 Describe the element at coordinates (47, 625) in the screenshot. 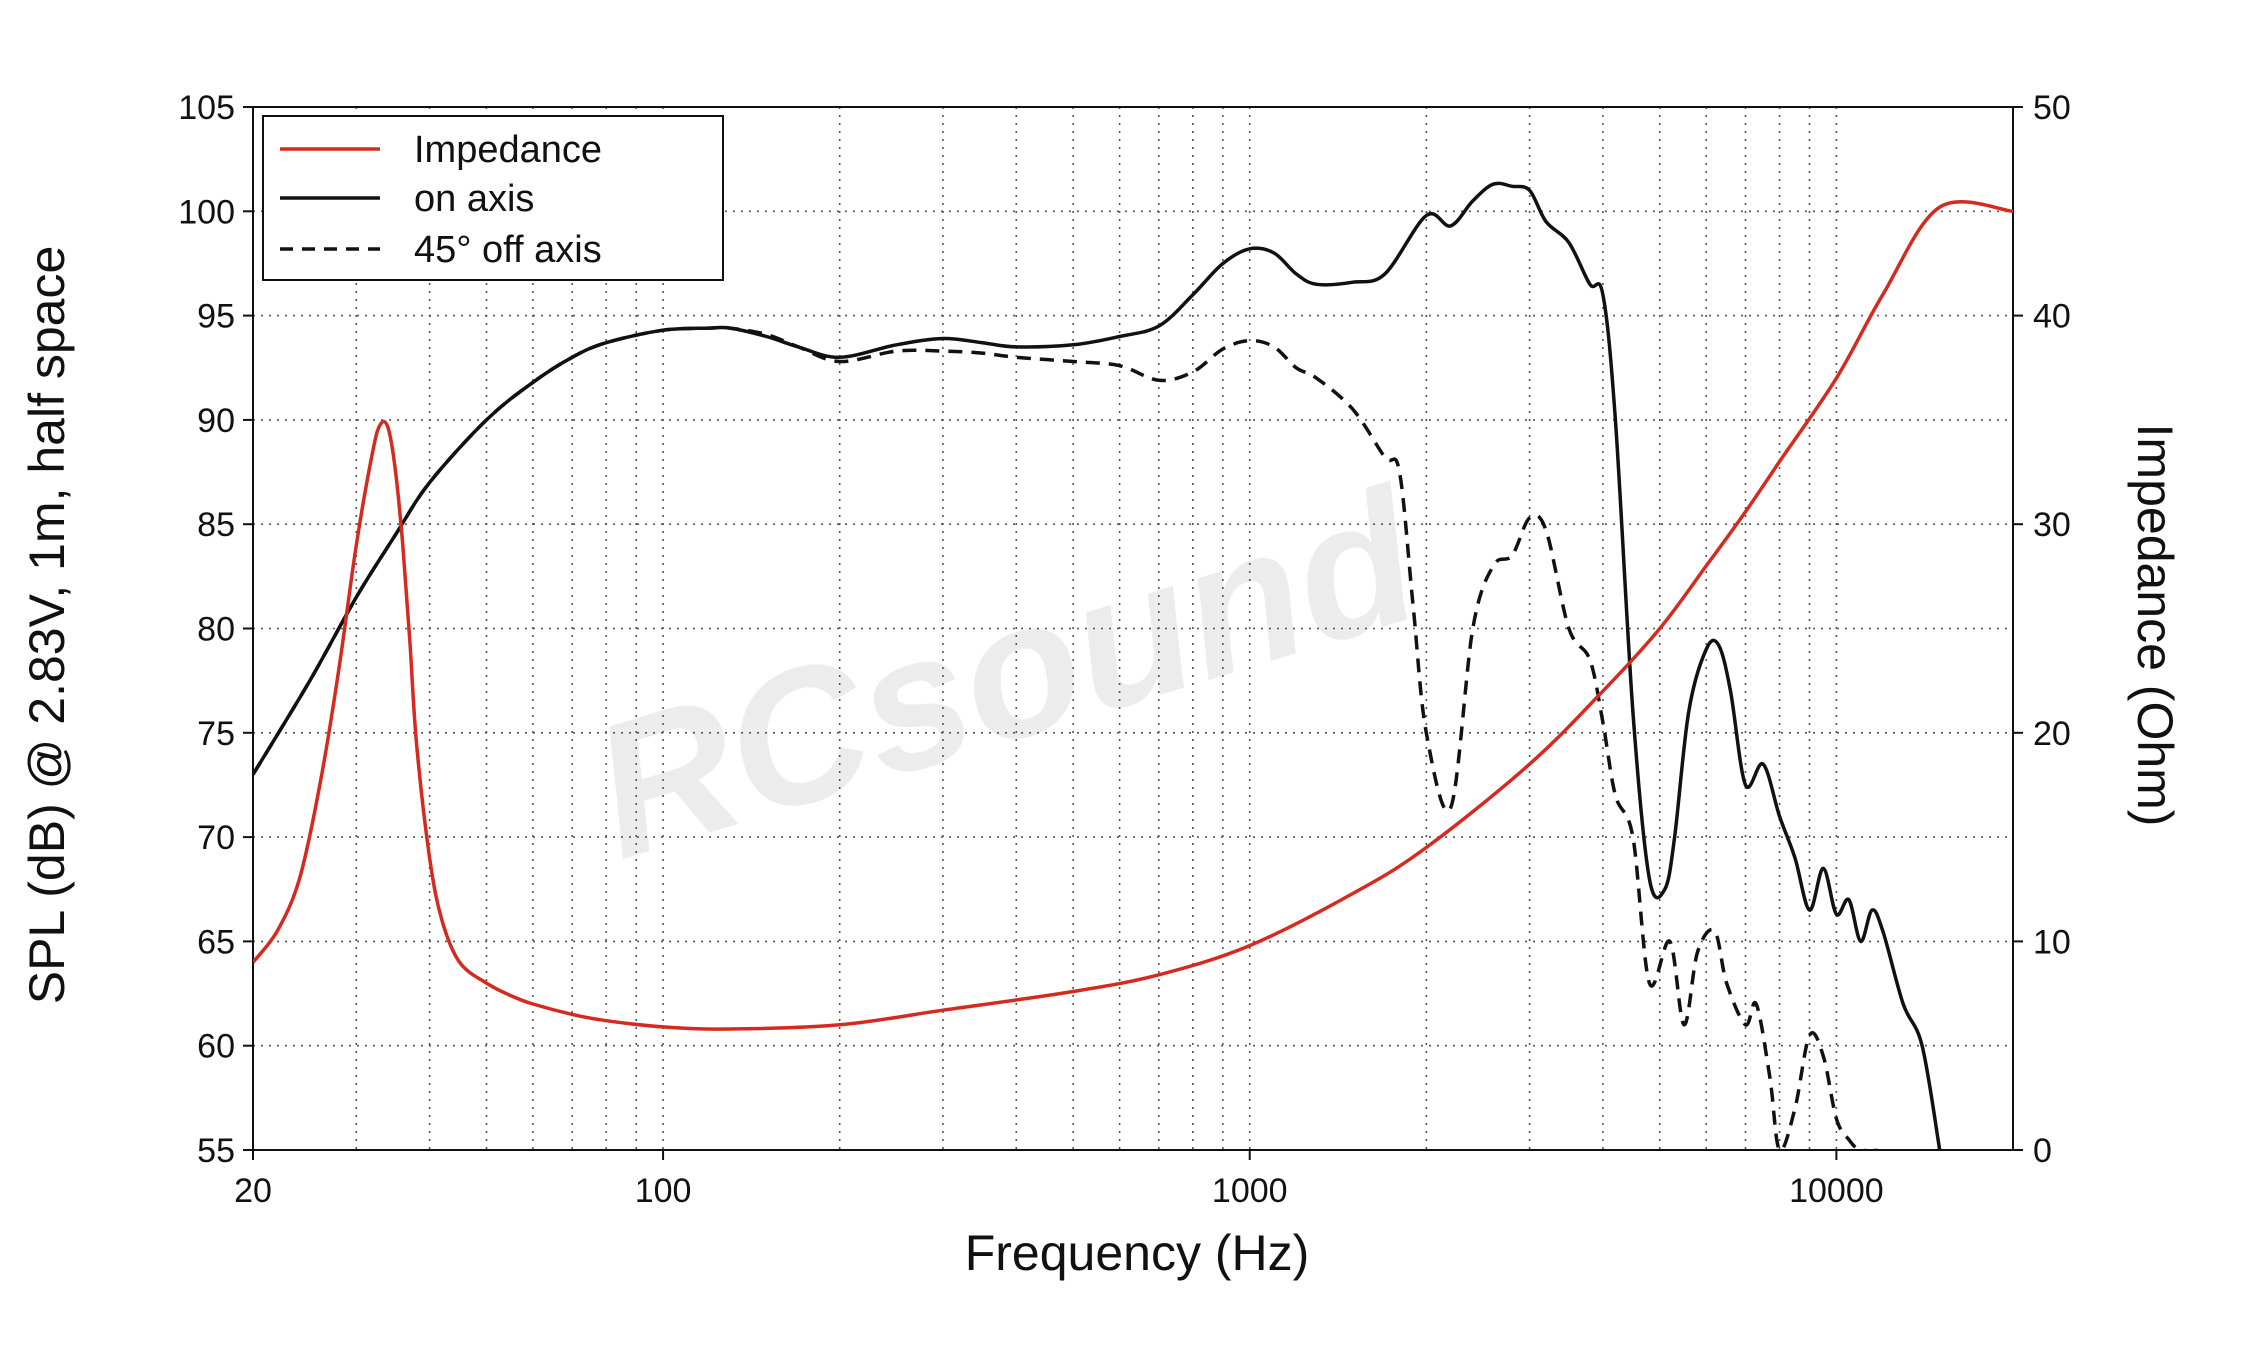

I see `y-axis-left-label: SPL (dB) @ 2.83V, 1m, half space` at that location.